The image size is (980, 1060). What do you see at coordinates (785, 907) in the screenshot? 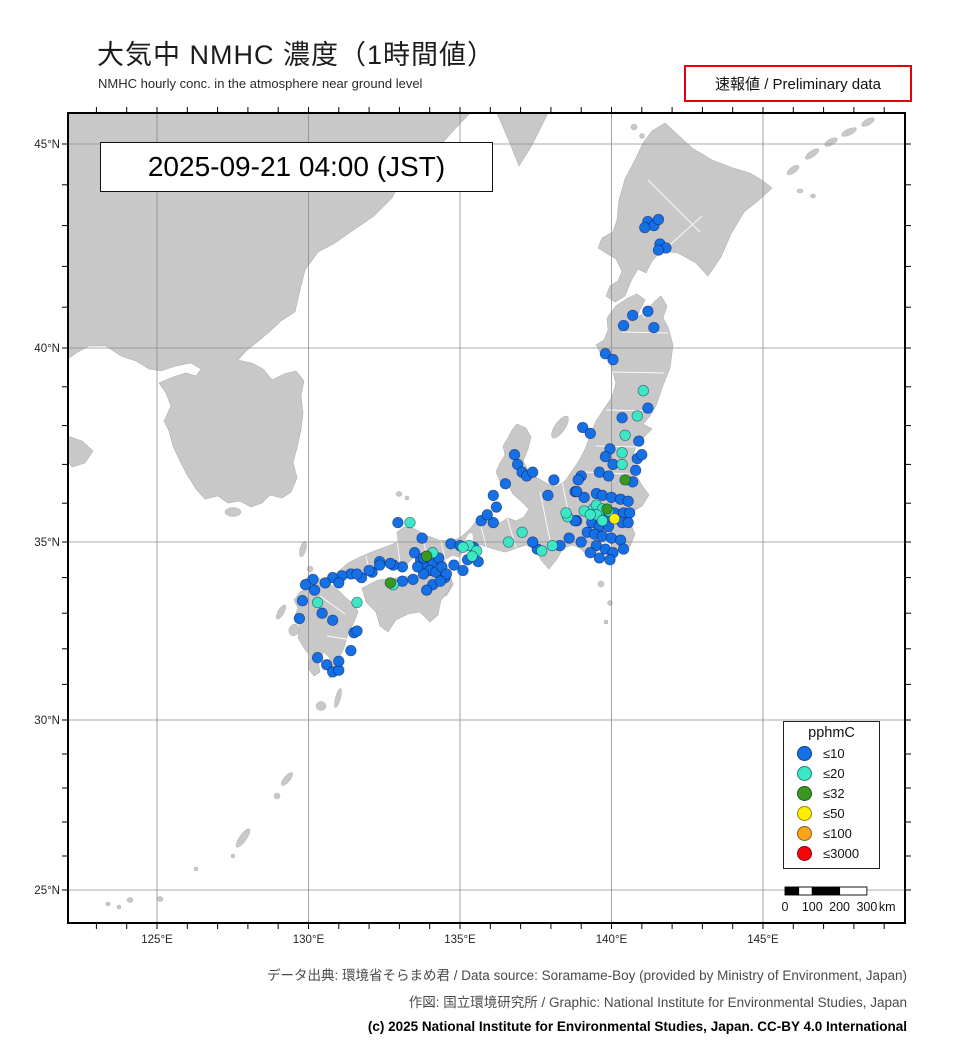
I see `scale-bar-label: 0` at bounding box center [785, 907].